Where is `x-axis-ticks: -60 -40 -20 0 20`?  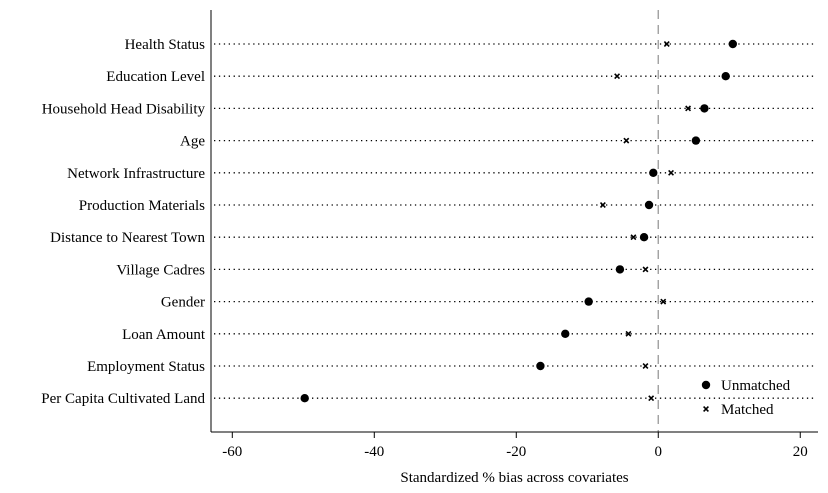
x-axis-ticks: -60 -40 -20 0 20 is located at coordinates (515, 446).